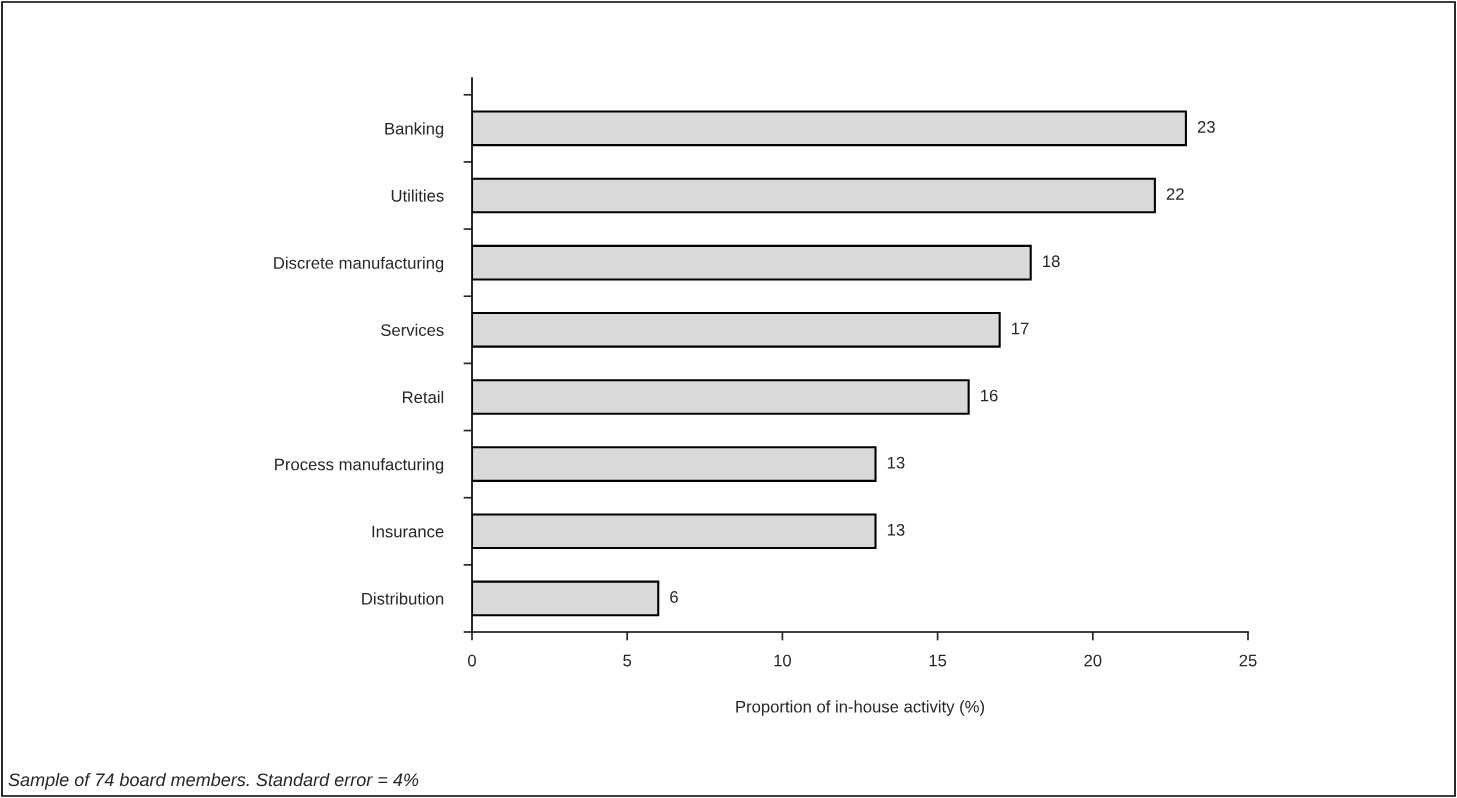 The image size is (1457, 798). What do you see at coordinates (938, 660) in the screenshot?
I see `x-tick-label: 15` at bounding box center [938, 660].